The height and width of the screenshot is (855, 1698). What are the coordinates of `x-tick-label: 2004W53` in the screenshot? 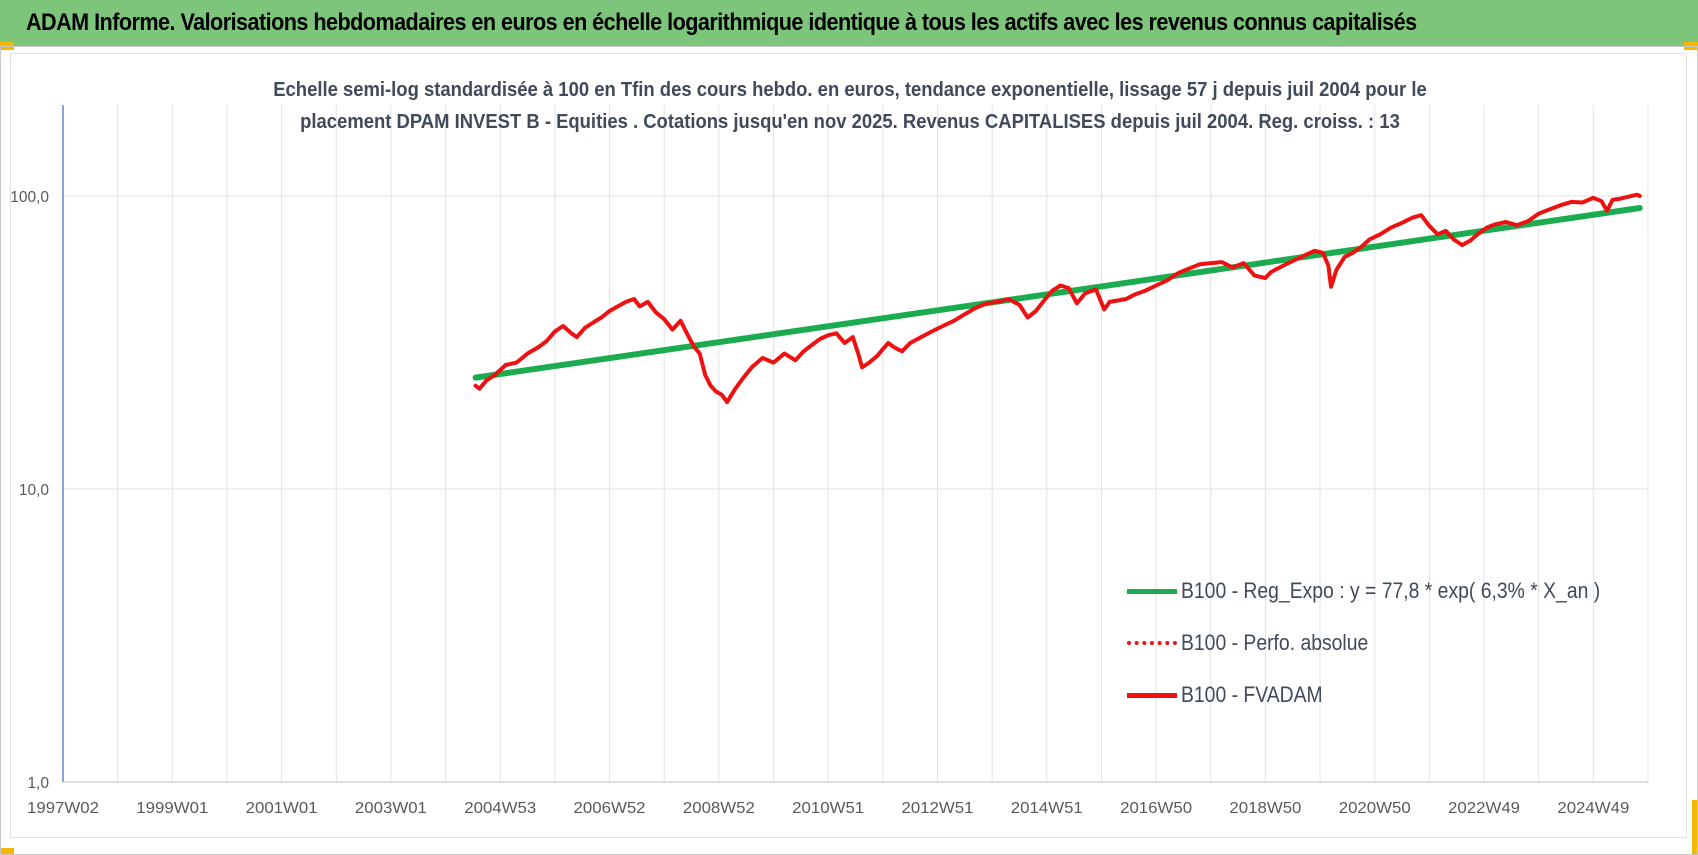 It's located at (500, 808).